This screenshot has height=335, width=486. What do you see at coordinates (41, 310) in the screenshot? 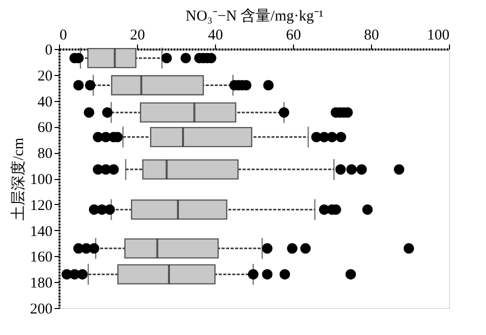
I see `y-tick-label: 200` at bounding box center [41, 310].